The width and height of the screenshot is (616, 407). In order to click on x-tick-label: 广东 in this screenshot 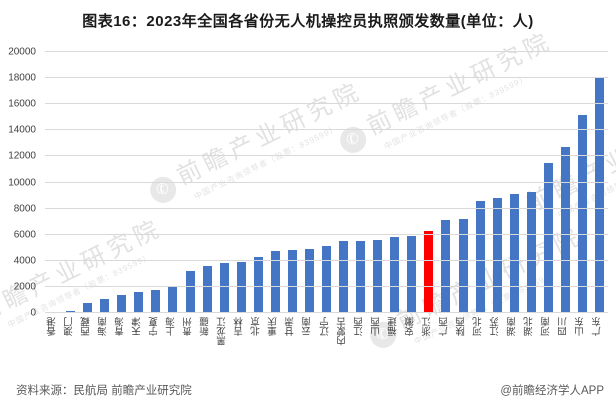, I will do `click(598, 326)`.